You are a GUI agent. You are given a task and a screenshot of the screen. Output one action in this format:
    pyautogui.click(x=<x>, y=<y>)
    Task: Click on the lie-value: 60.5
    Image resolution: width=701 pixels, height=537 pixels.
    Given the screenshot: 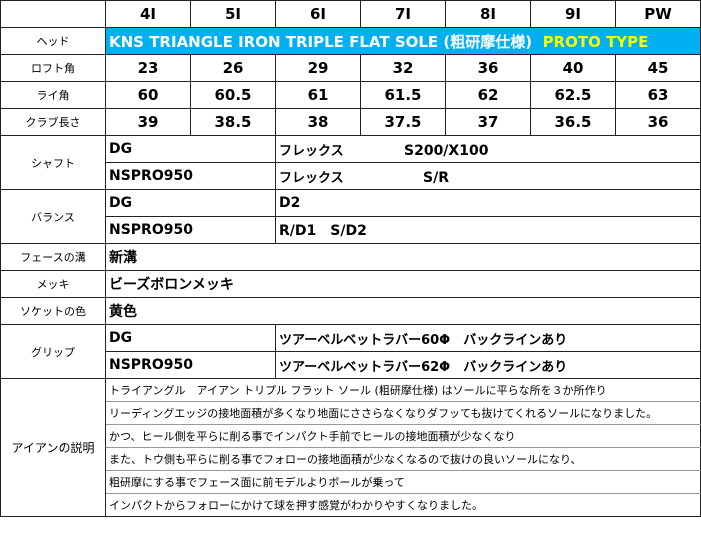 What is the action you would take?
    pyautogui.click(x=233, y=95)
    